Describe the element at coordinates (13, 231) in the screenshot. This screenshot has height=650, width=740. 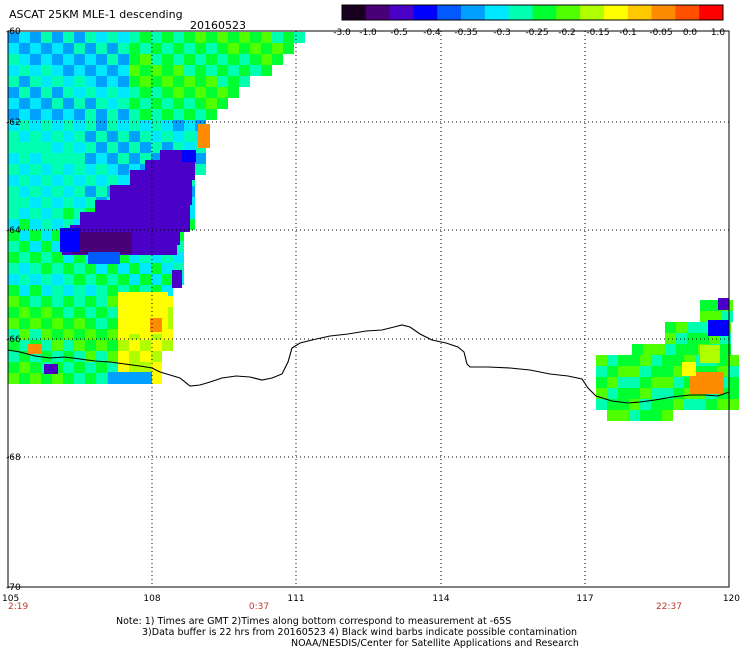
I see `latitude-label: -64` at that location.